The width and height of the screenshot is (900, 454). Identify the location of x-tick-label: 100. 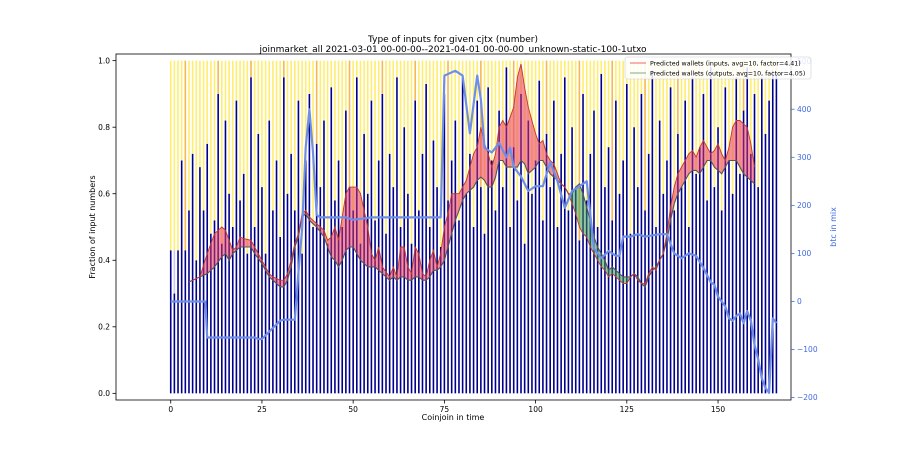
(535, 409).